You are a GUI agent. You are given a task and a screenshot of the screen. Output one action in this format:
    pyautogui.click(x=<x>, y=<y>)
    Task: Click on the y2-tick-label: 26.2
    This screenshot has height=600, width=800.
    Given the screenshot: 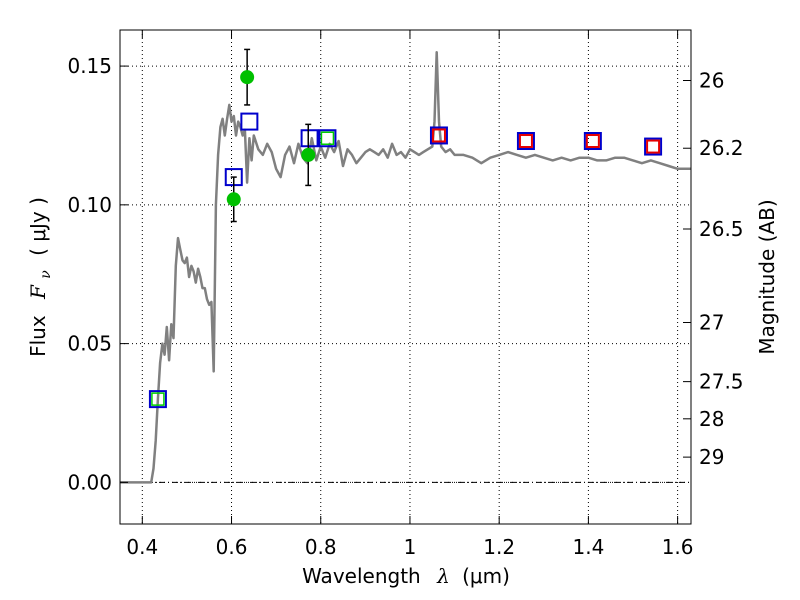 What is the action you would take?
    pyautogui.click(x=721, y=148)
    